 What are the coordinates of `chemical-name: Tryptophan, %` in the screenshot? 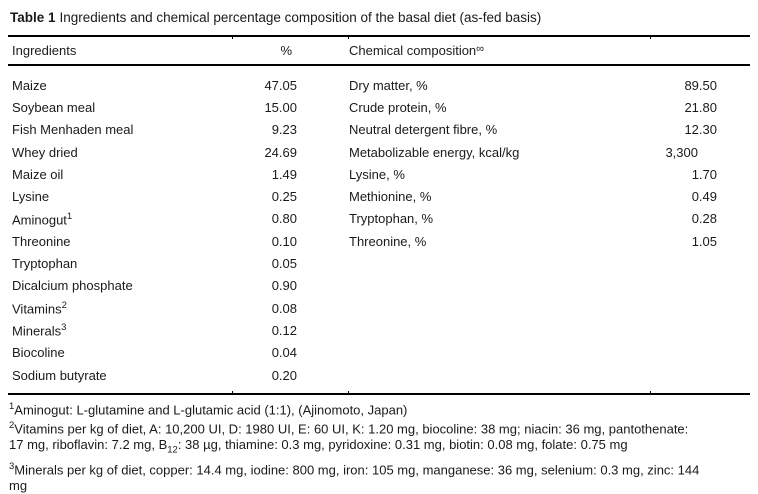 It's located at (391, 219).